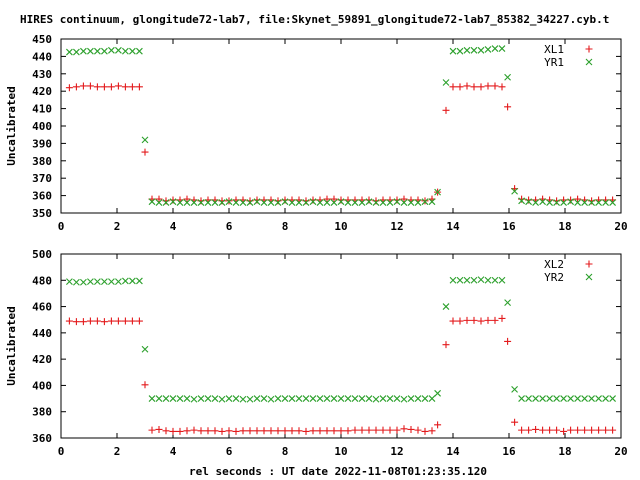 This screenshot has width=640, height=480. Describe the element at coordinates (42, 307) in the screenshot. I see `y-tick-label: 460` at that location.